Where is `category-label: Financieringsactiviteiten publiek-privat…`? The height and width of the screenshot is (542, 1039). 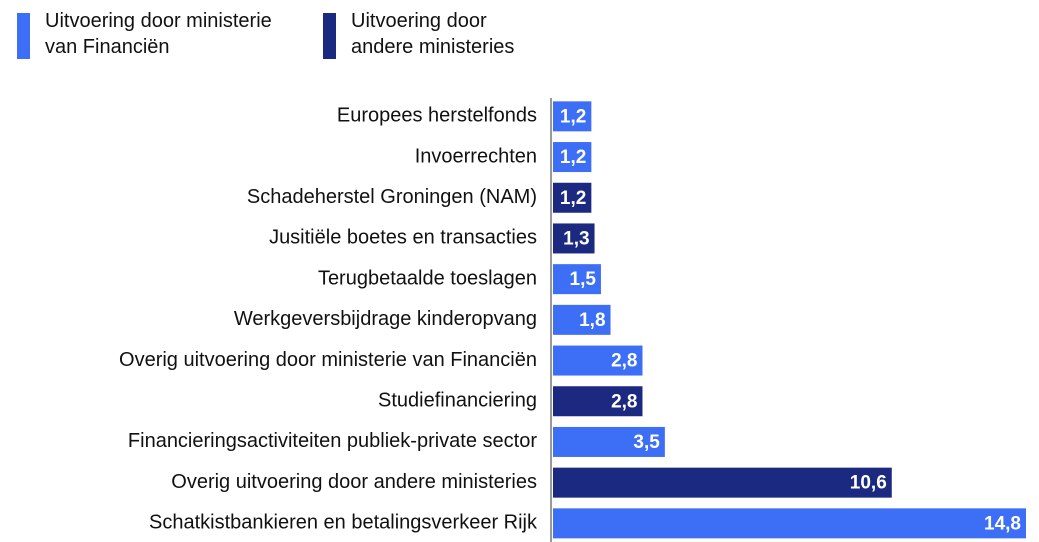 category-label: Financieringsactiviteiten publiek-privat… is located at coordinates (332, 441).